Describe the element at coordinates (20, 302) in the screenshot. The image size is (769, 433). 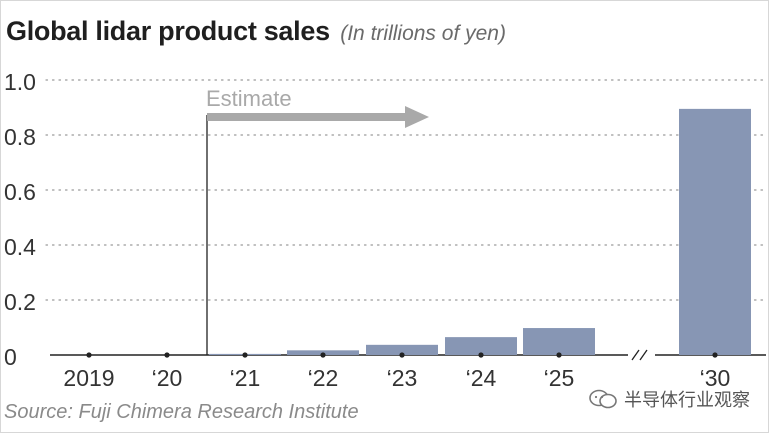
I see `y-tick-label: 0.2` at that location.